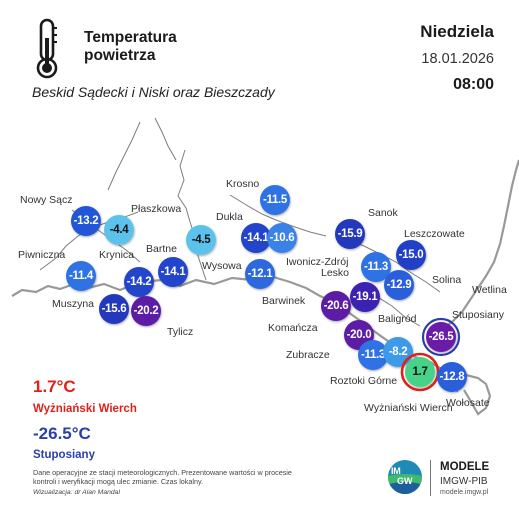 The image size is (519, 519). I want to click on bubble-value: -15.0, so click(411, 255).